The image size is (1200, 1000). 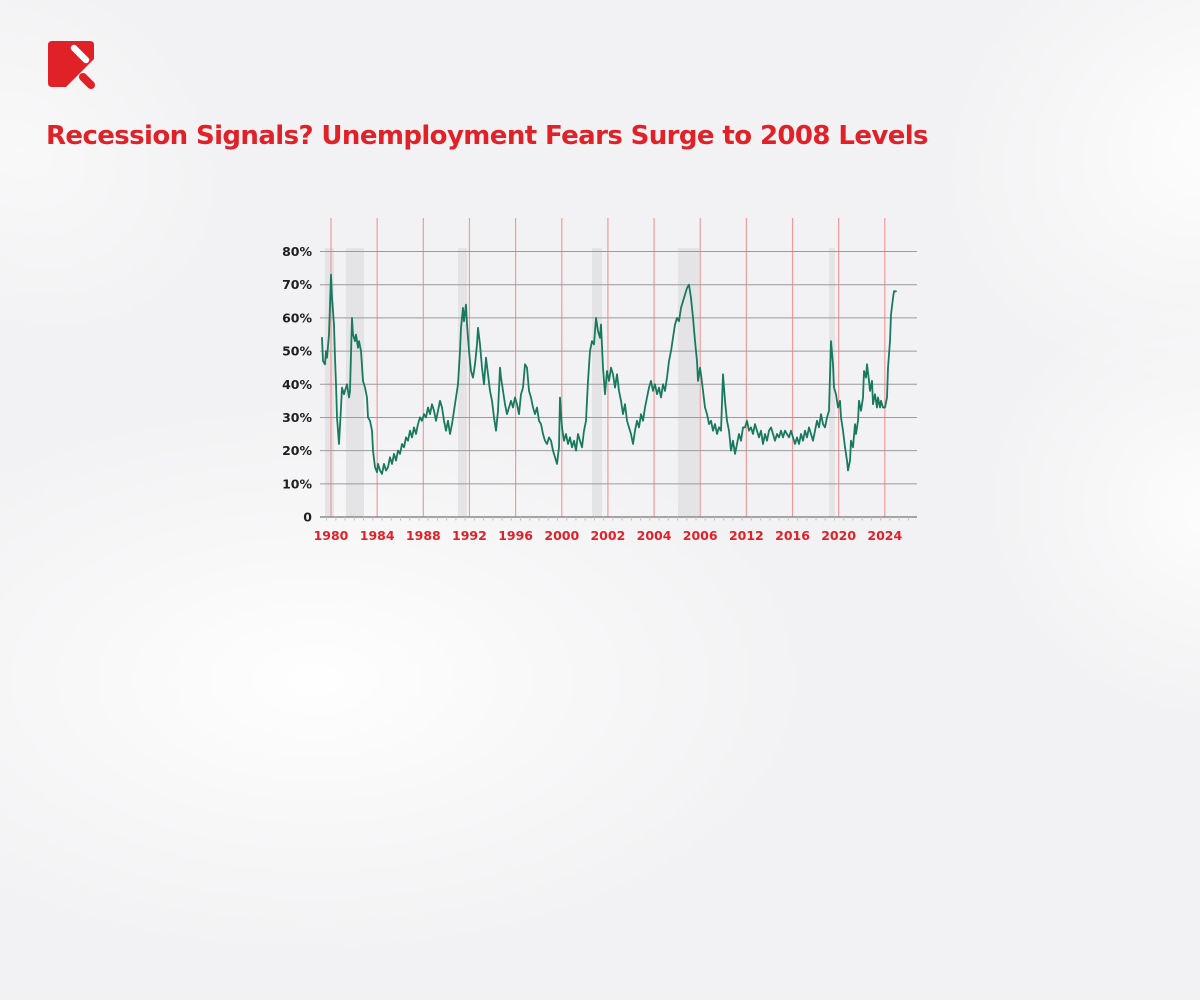 What do you see at coordinates (607, 535) in the screenshot?
I see `x-tick-label: 2002` at bounding box center [607, 535].